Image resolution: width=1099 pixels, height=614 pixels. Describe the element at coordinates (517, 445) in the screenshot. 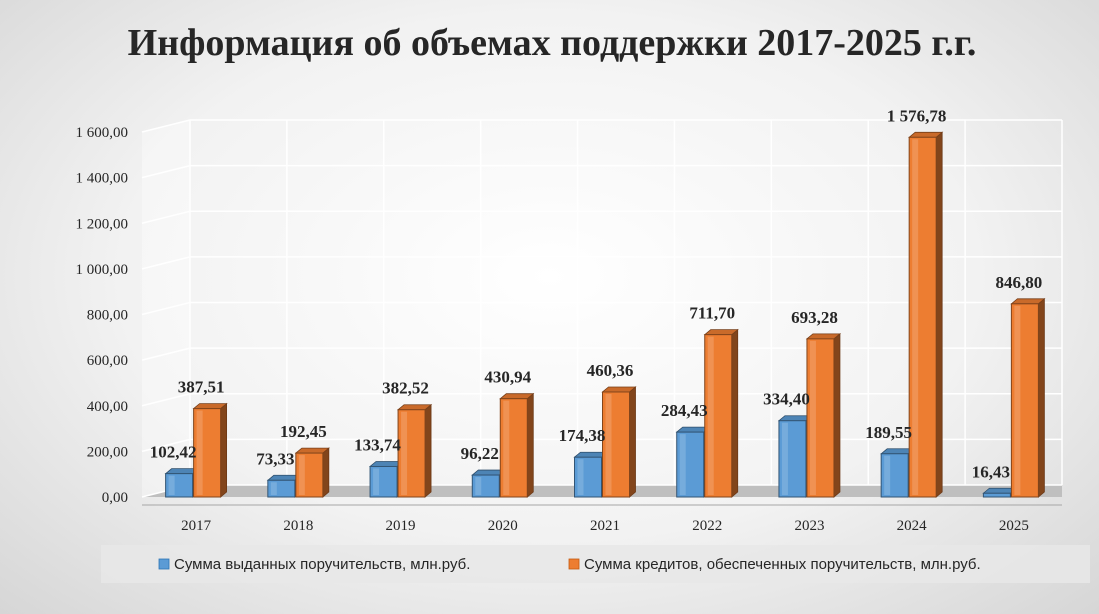

I see `bar-credits-2020` at that location.